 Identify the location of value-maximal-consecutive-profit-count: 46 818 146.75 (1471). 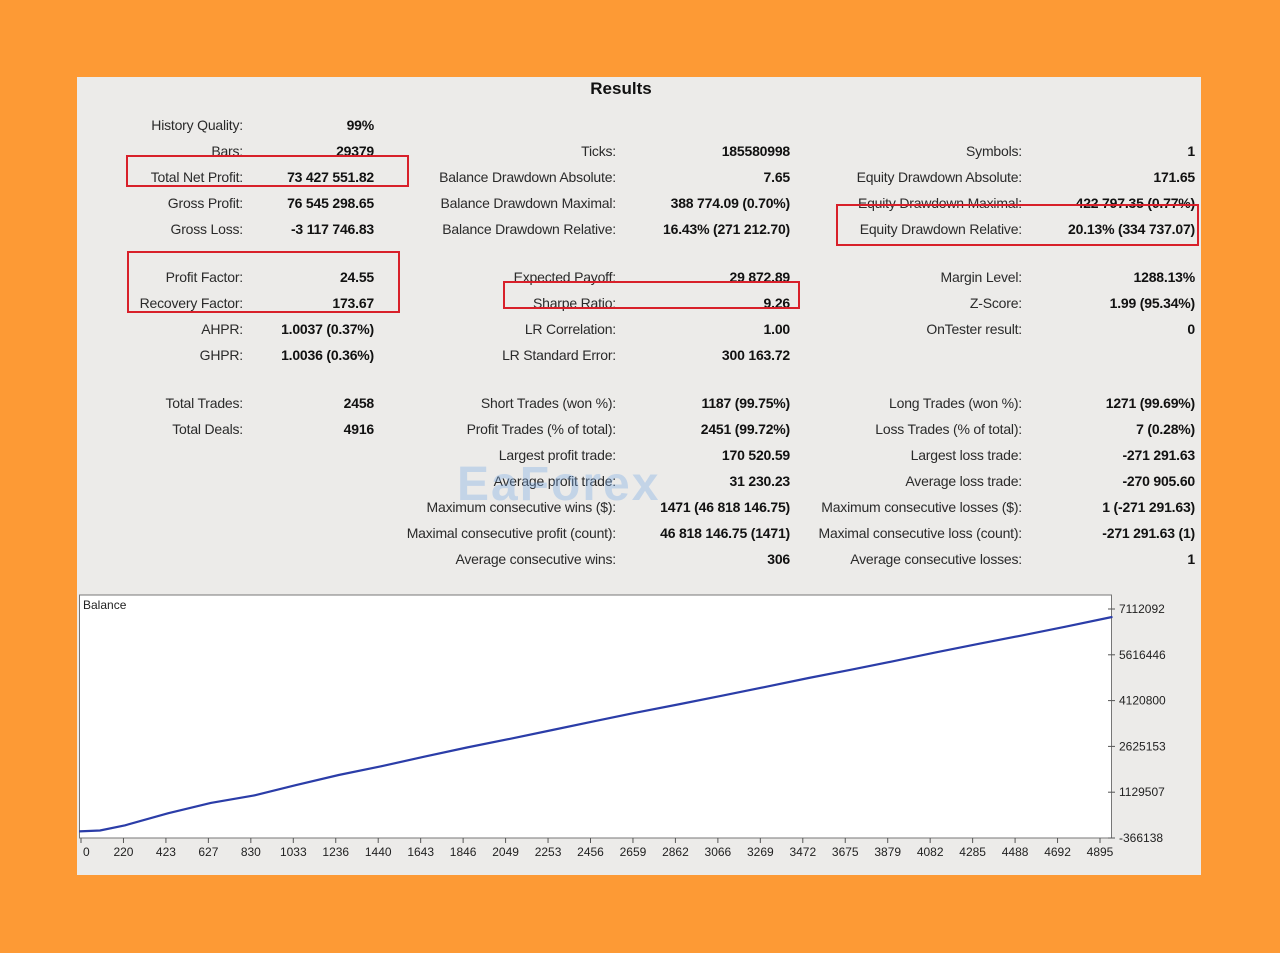
(725, 533).